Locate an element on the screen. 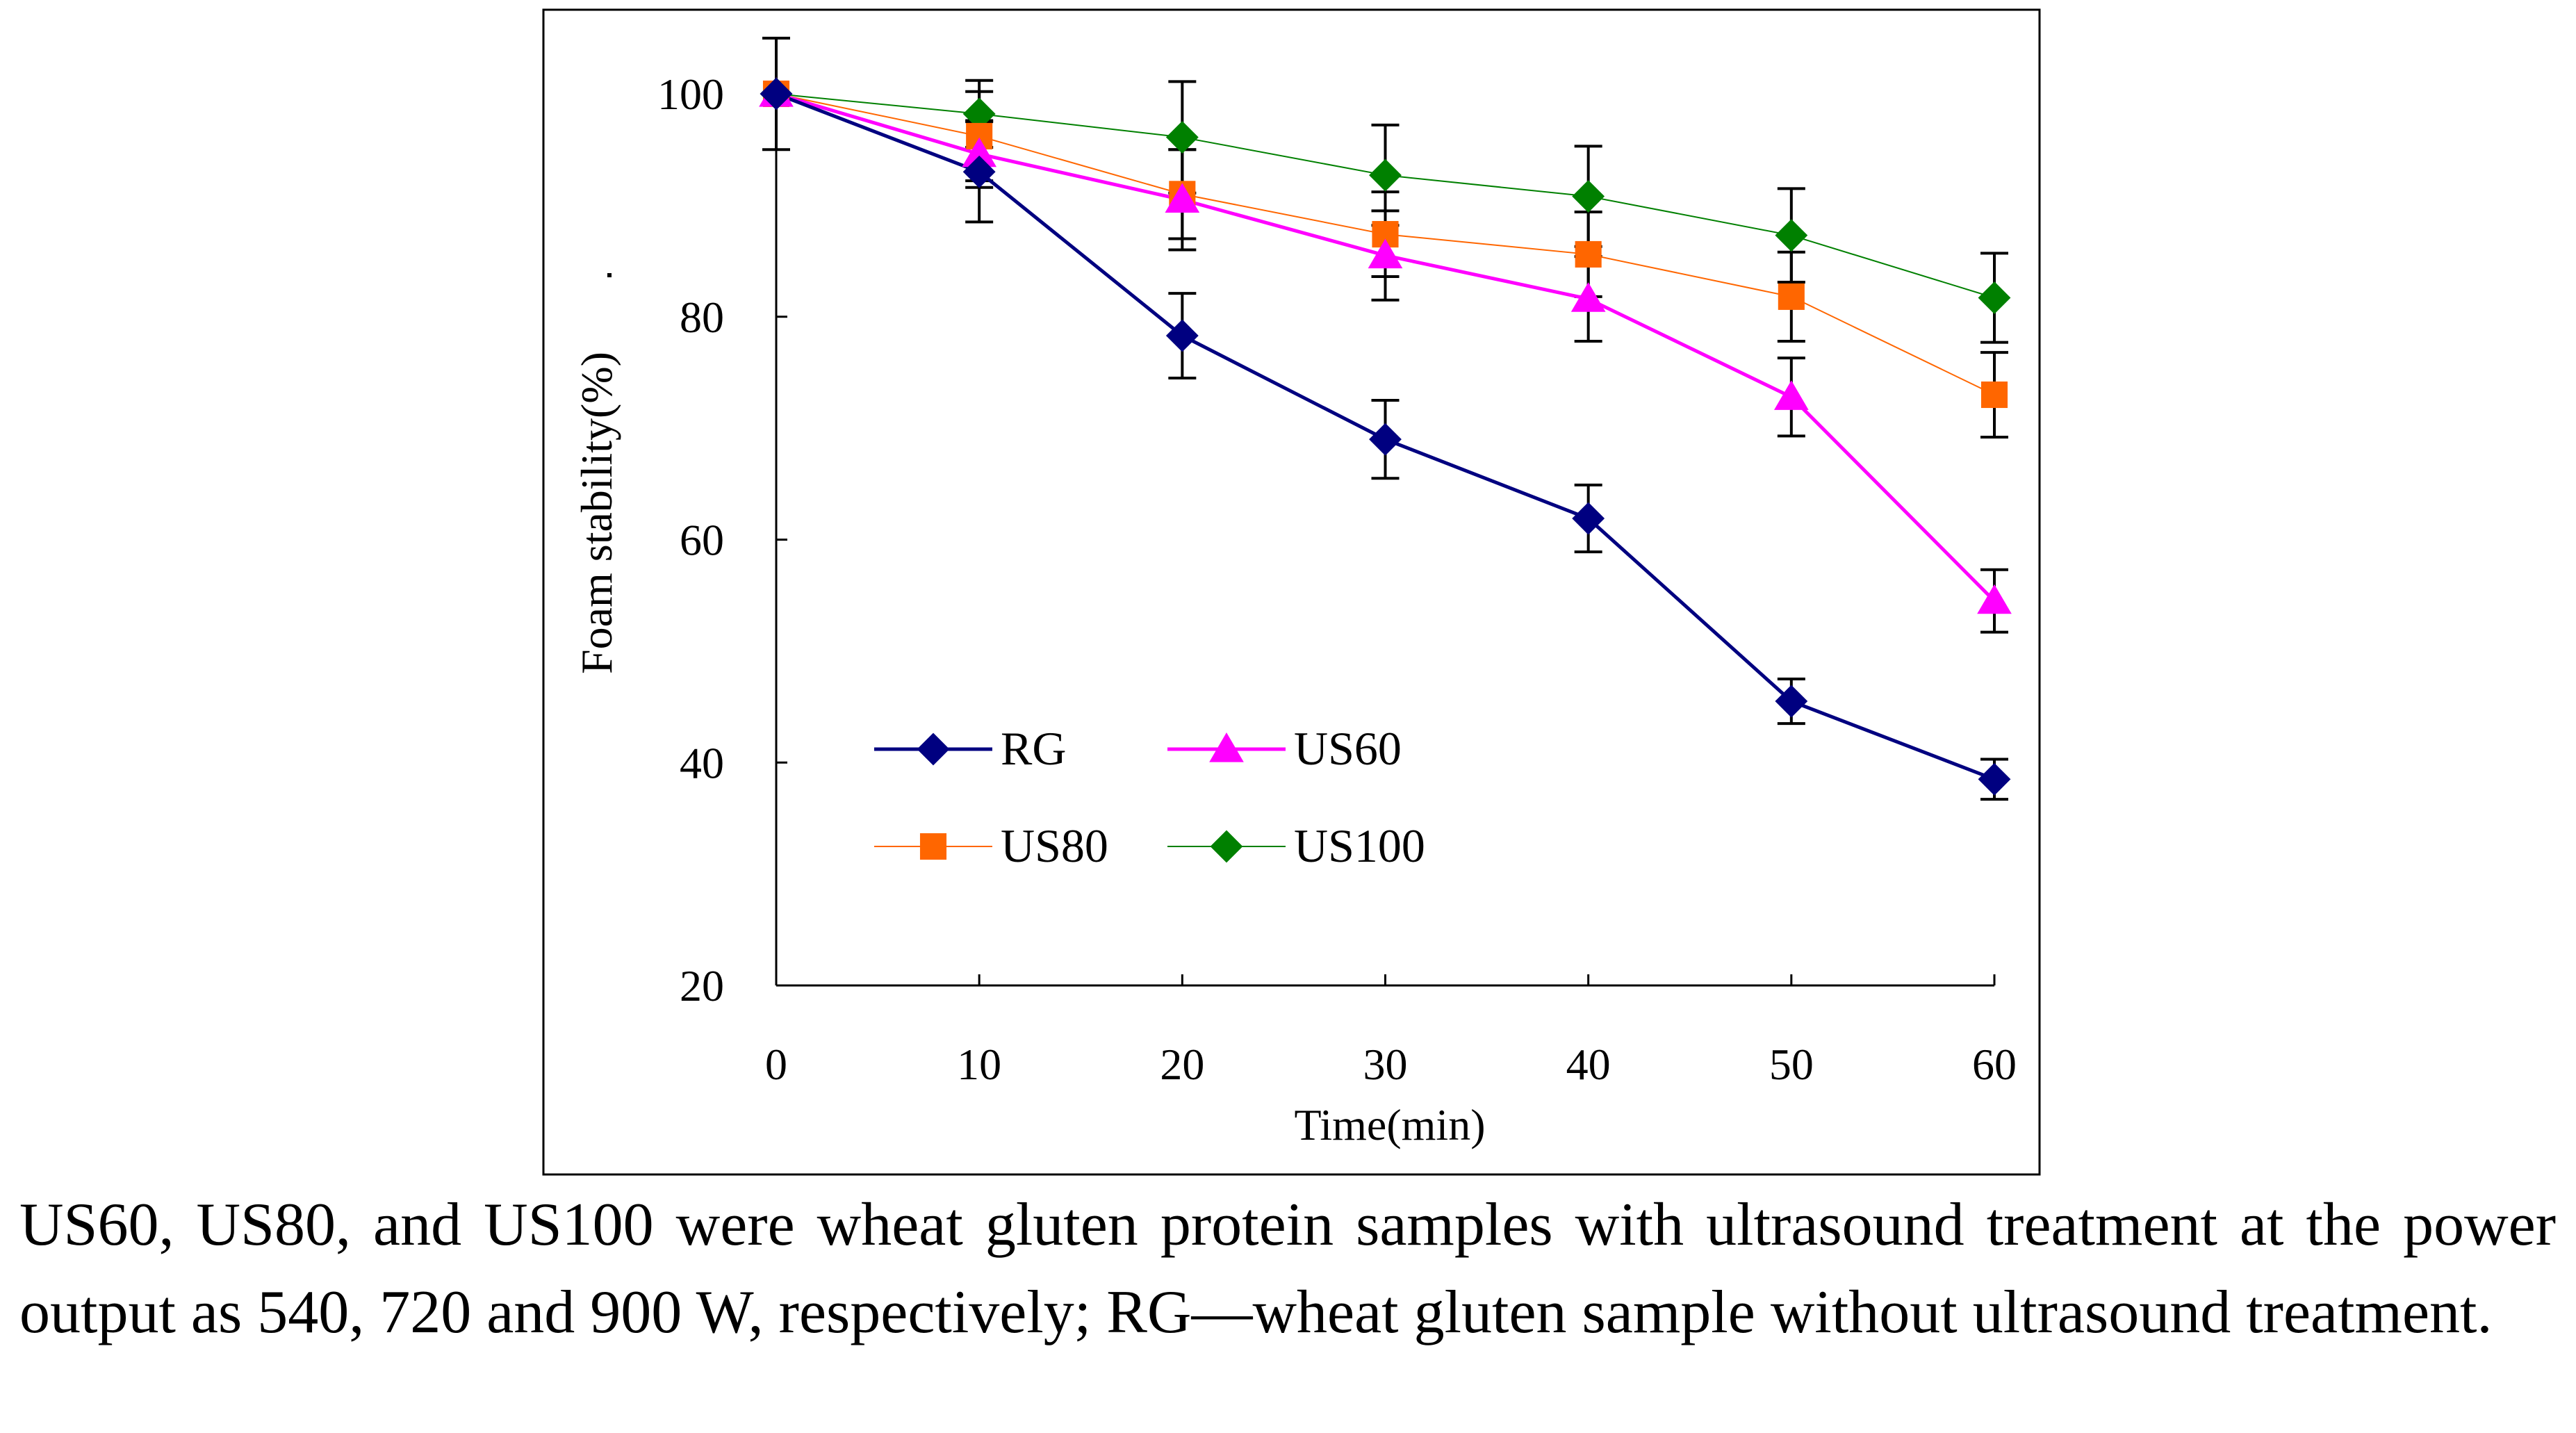  stray-dot is located at coordinates (609, 275).